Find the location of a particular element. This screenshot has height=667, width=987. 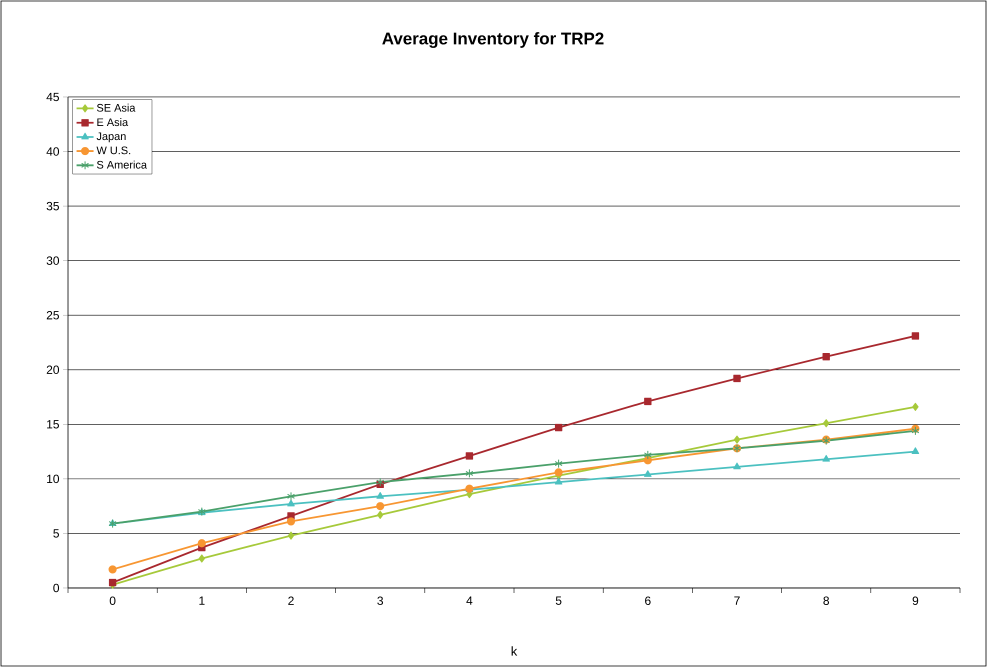

y-tick-label: 45 is located at coordinates (52, 97).